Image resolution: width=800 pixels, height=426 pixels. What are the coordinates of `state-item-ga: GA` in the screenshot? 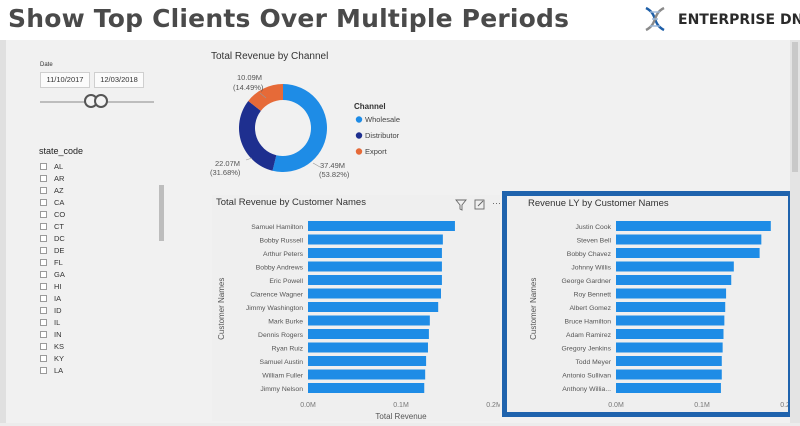 It's located at (98, 275).